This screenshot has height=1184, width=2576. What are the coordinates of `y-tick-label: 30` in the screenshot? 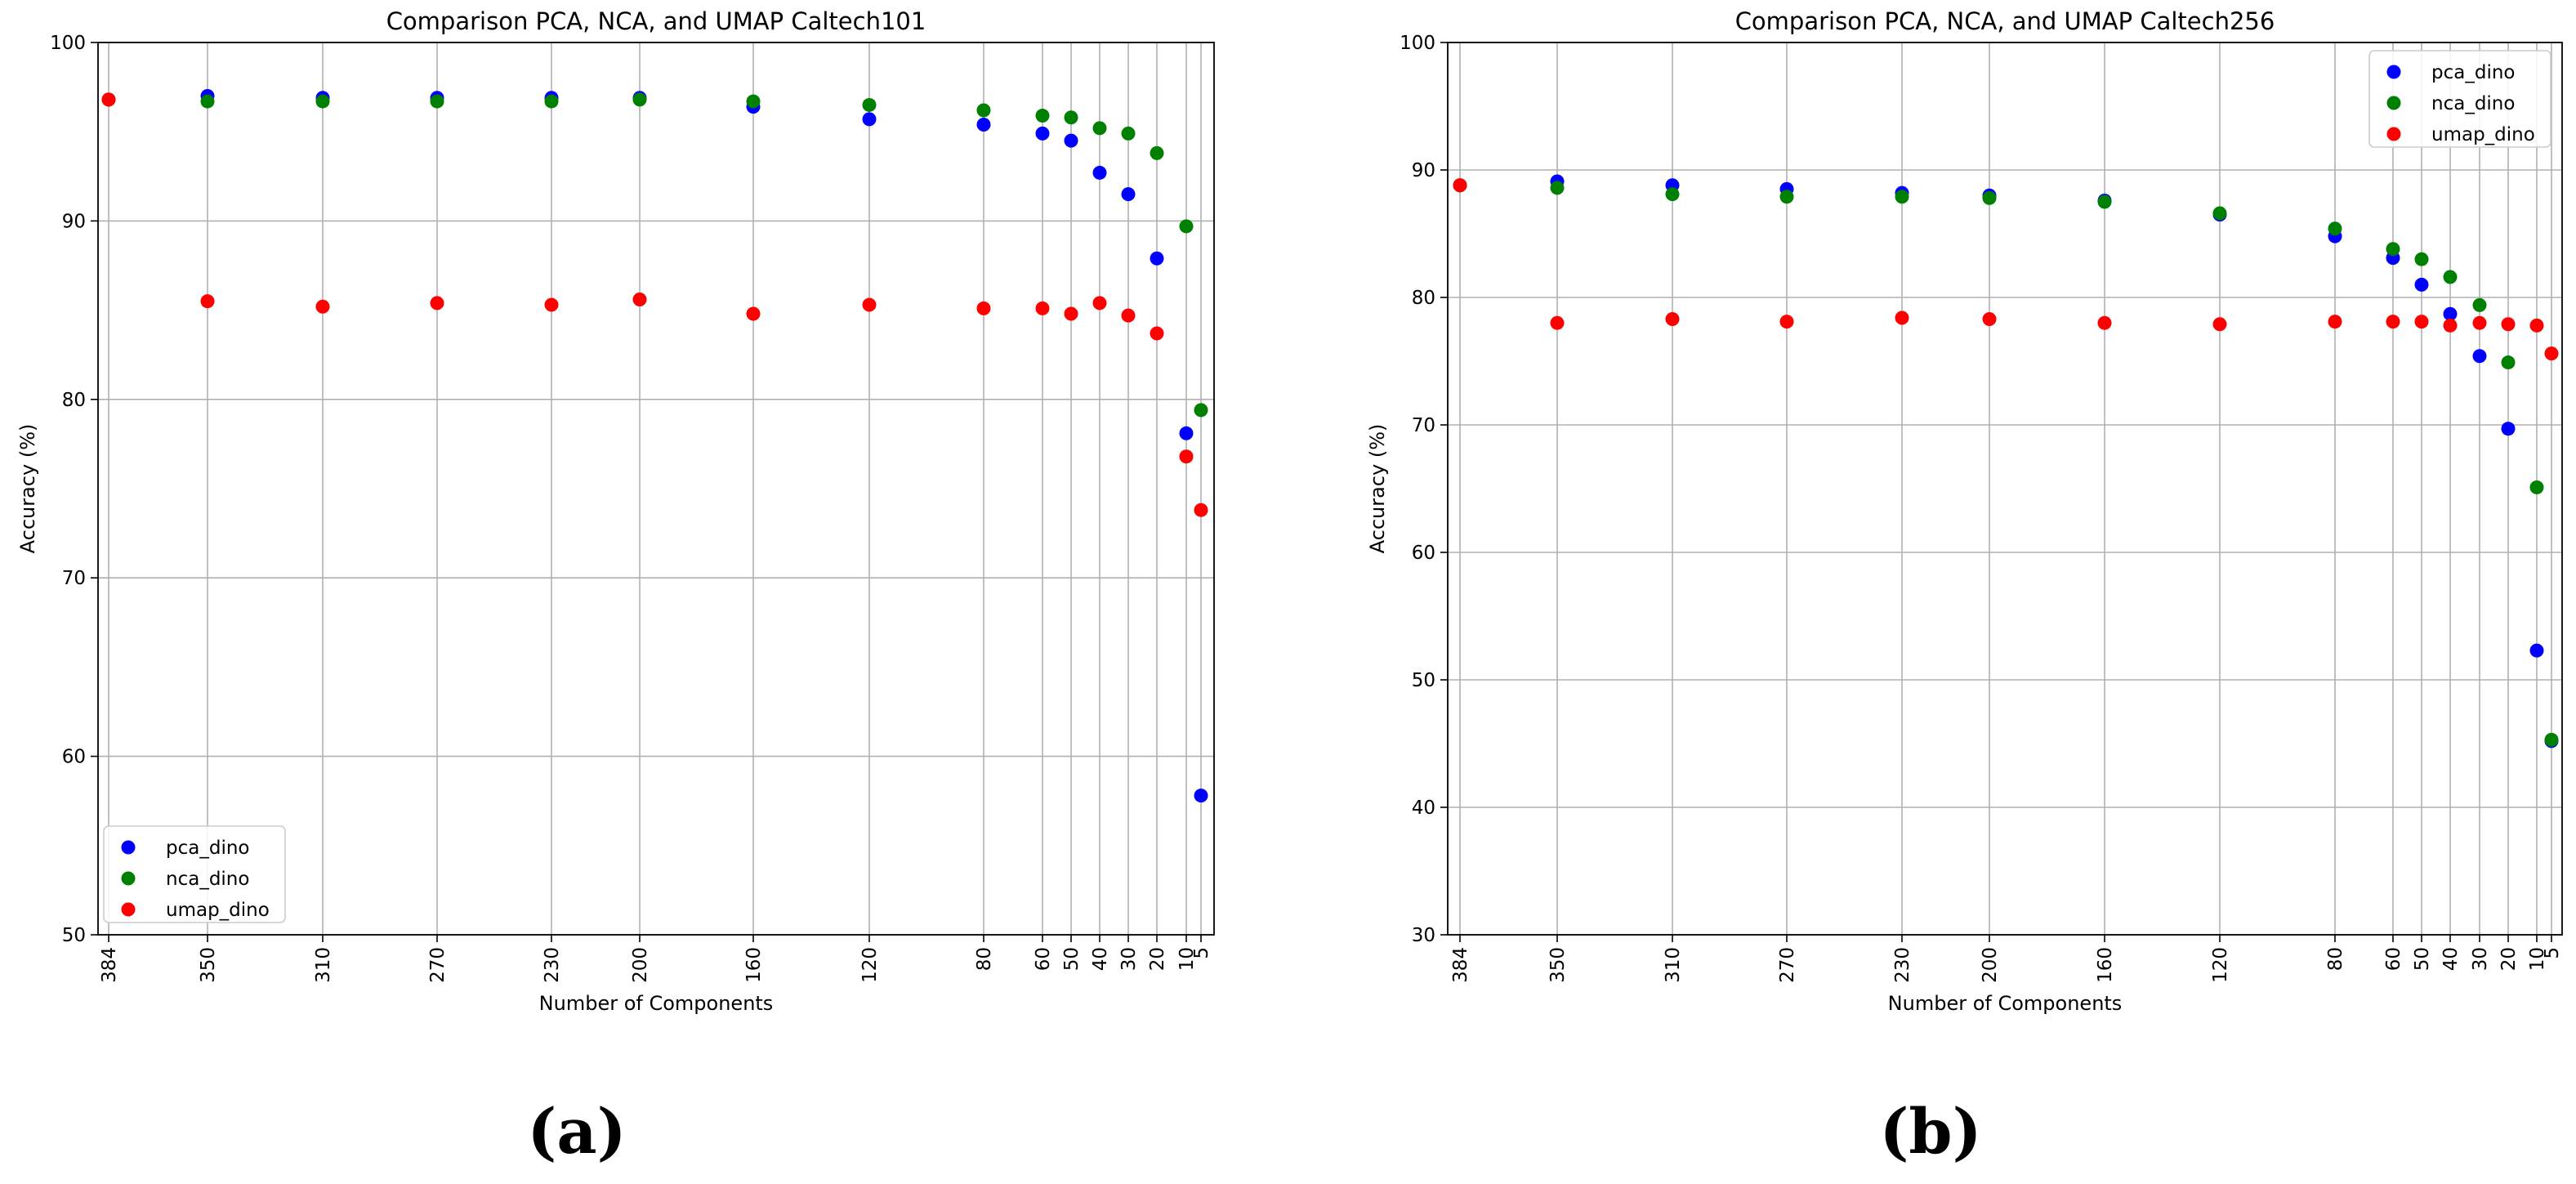 It's located at (1424, 935).